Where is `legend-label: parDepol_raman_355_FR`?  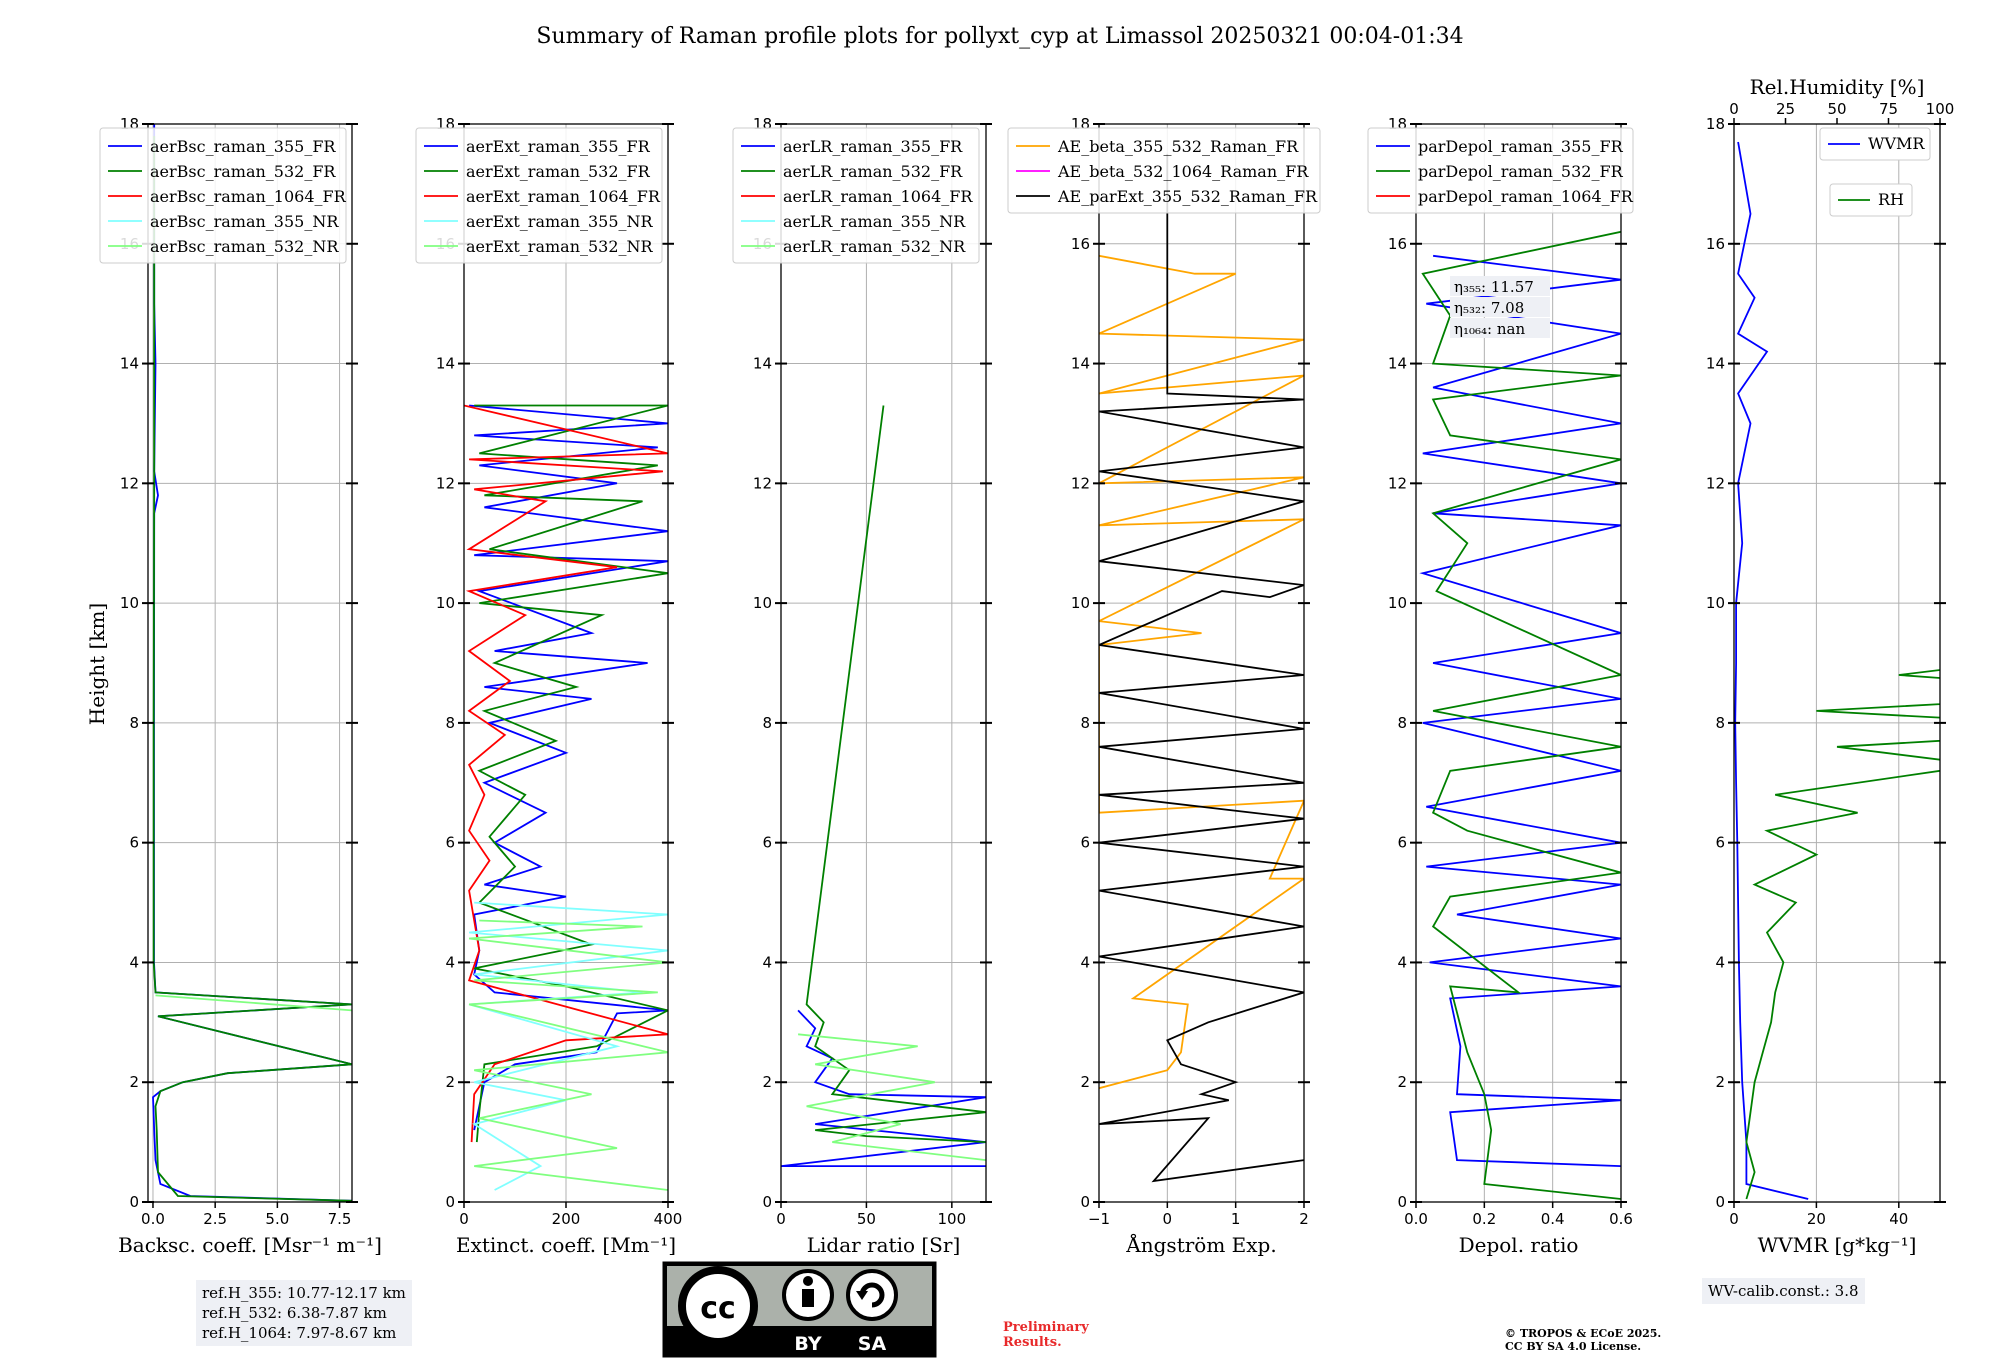
legend-label: parDepol_raman_355_FR is located at coordinates (1521, 146).